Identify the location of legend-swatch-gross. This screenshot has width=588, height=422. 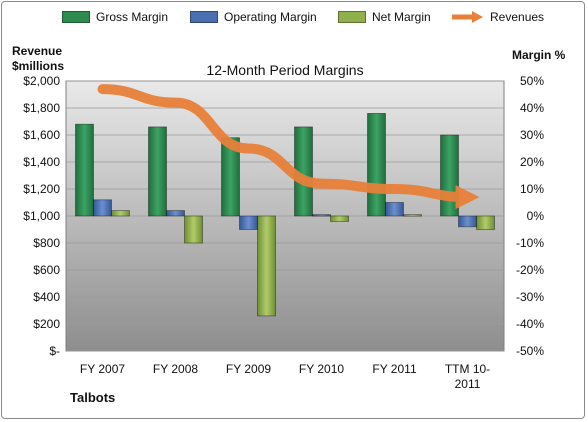
(76, 17).